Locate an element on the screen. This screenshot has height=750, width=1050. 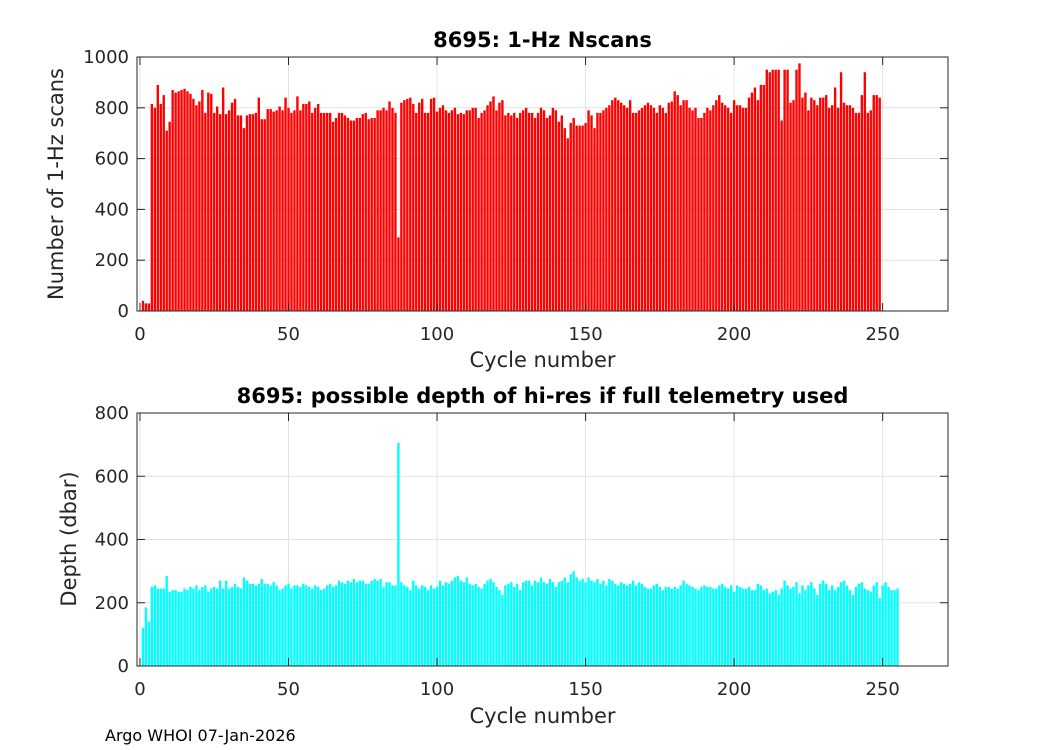
x-tick-label: 100 is located at coordinates (437, 689).